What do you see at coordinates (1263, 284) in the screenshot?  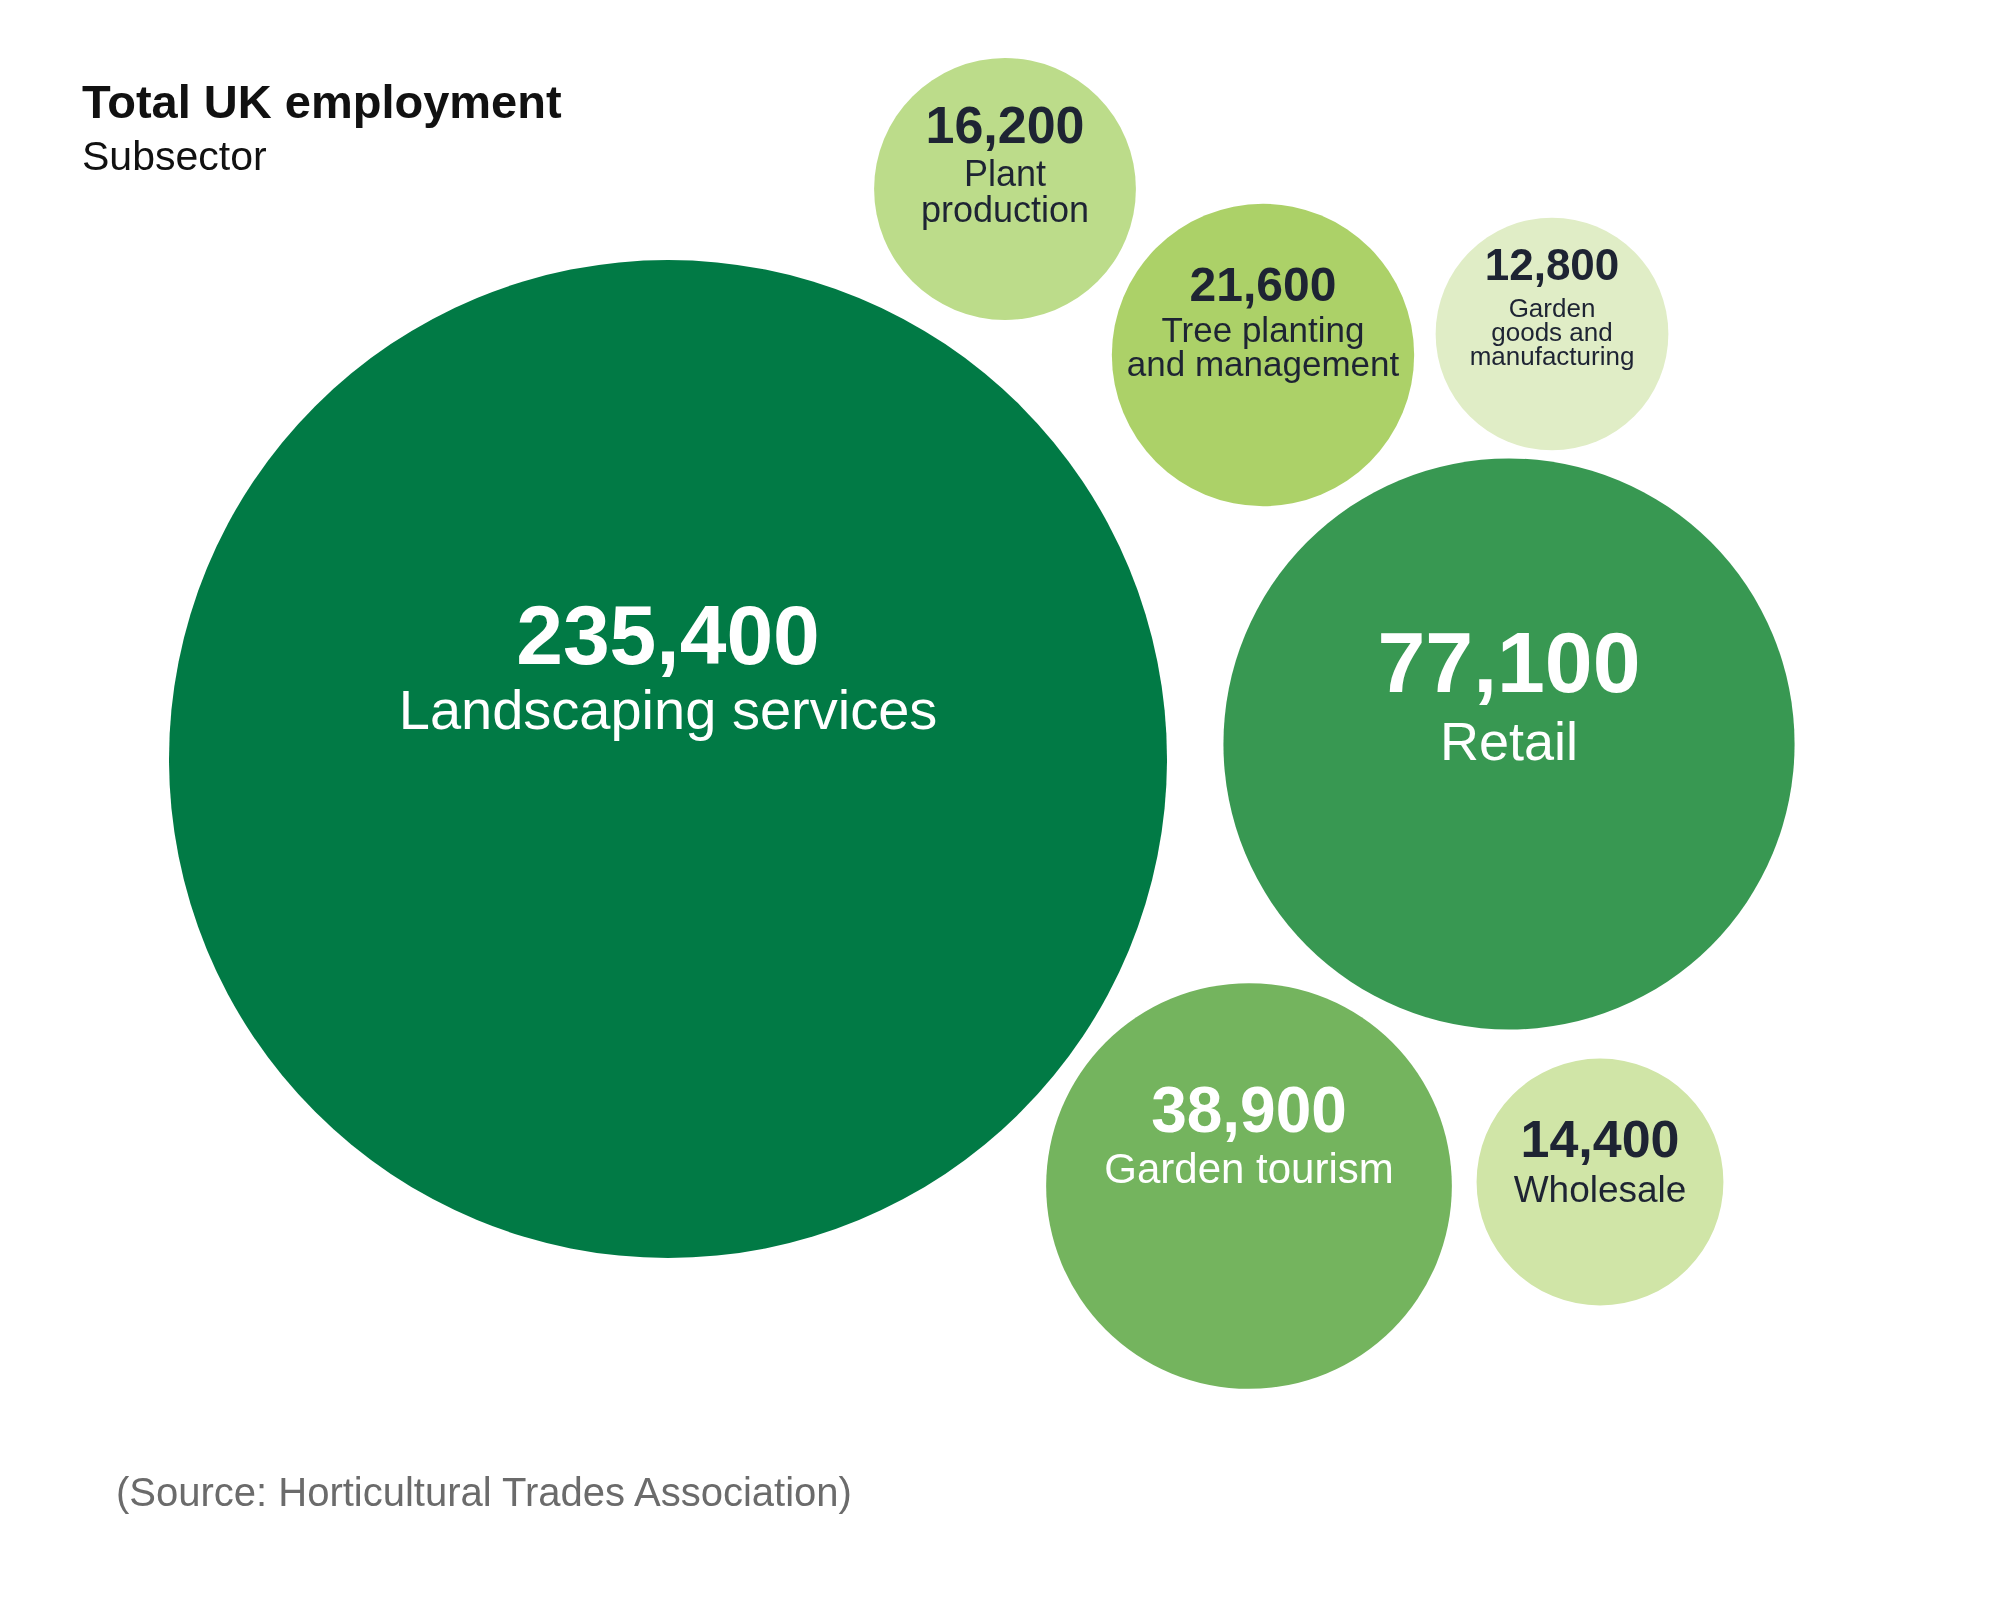 I see `data-label: 21,600` at bounding box center [1263, 284].